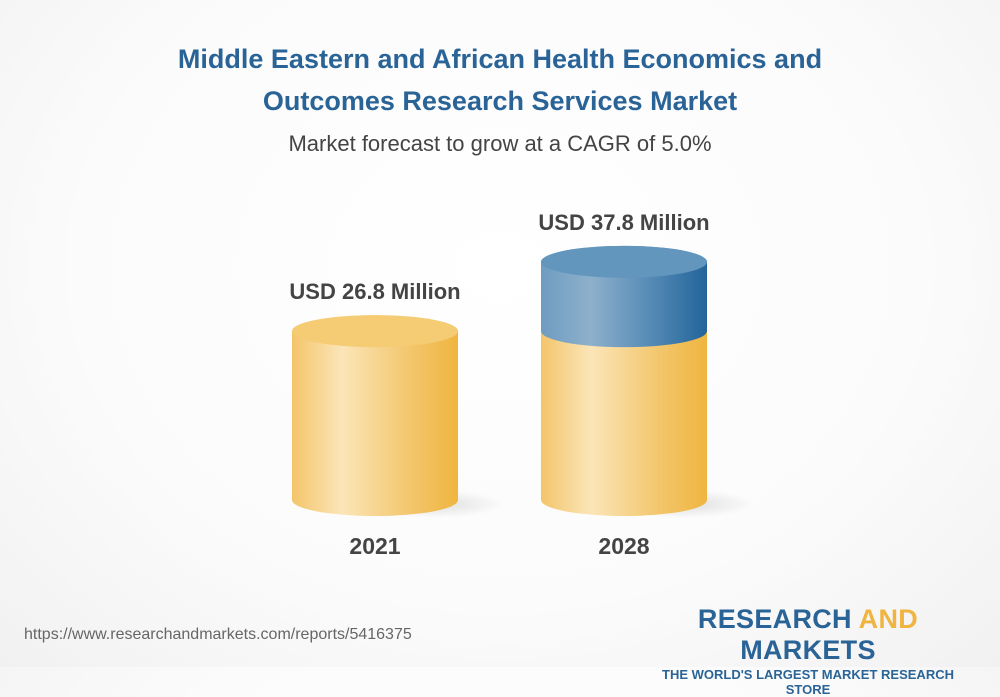 The height and width of the screenshot is (697, 1000). What do you see at coordinates (624, 415) in the screenshot?
I see `bar-base-2028-body` at bounding box center [624, 415].